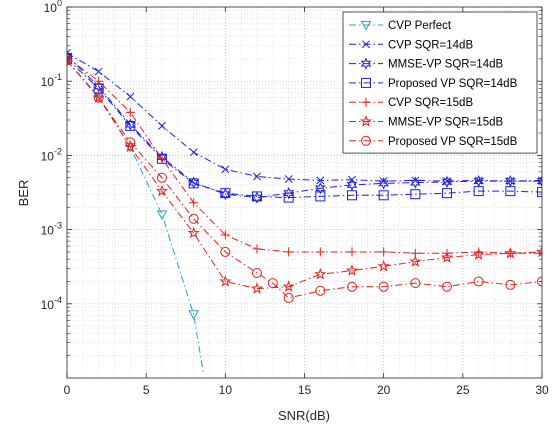 The width and height of the screenshot is (555, 430). Describe the element at coordinates (430, 103) in the screenshot. I see `legend-label: CVP SQR=15dB` at that location.